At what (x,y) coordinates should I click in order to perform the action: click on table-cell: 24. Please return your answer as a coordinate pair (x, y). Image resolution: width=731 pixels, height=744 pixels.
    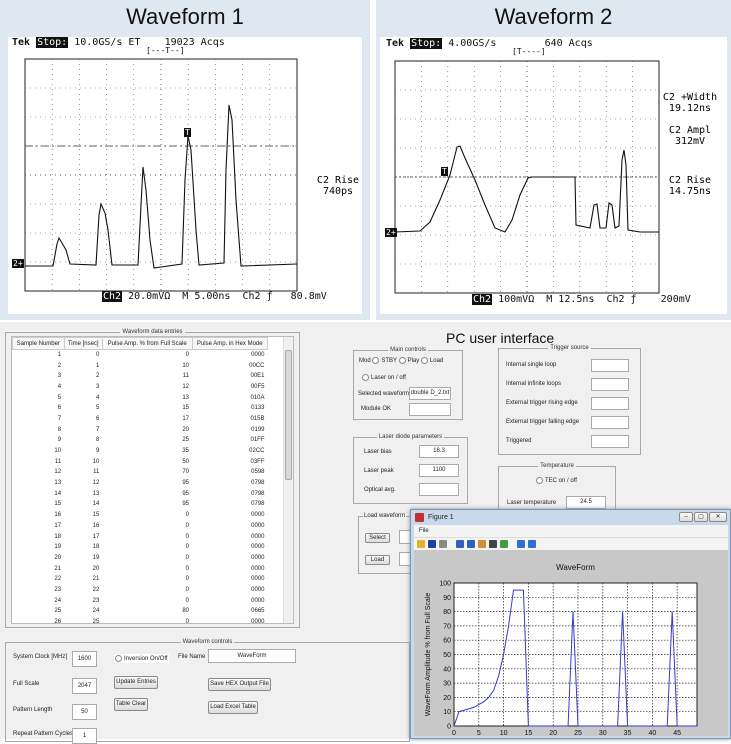
    Looking at the image, I should click on (96, 611).